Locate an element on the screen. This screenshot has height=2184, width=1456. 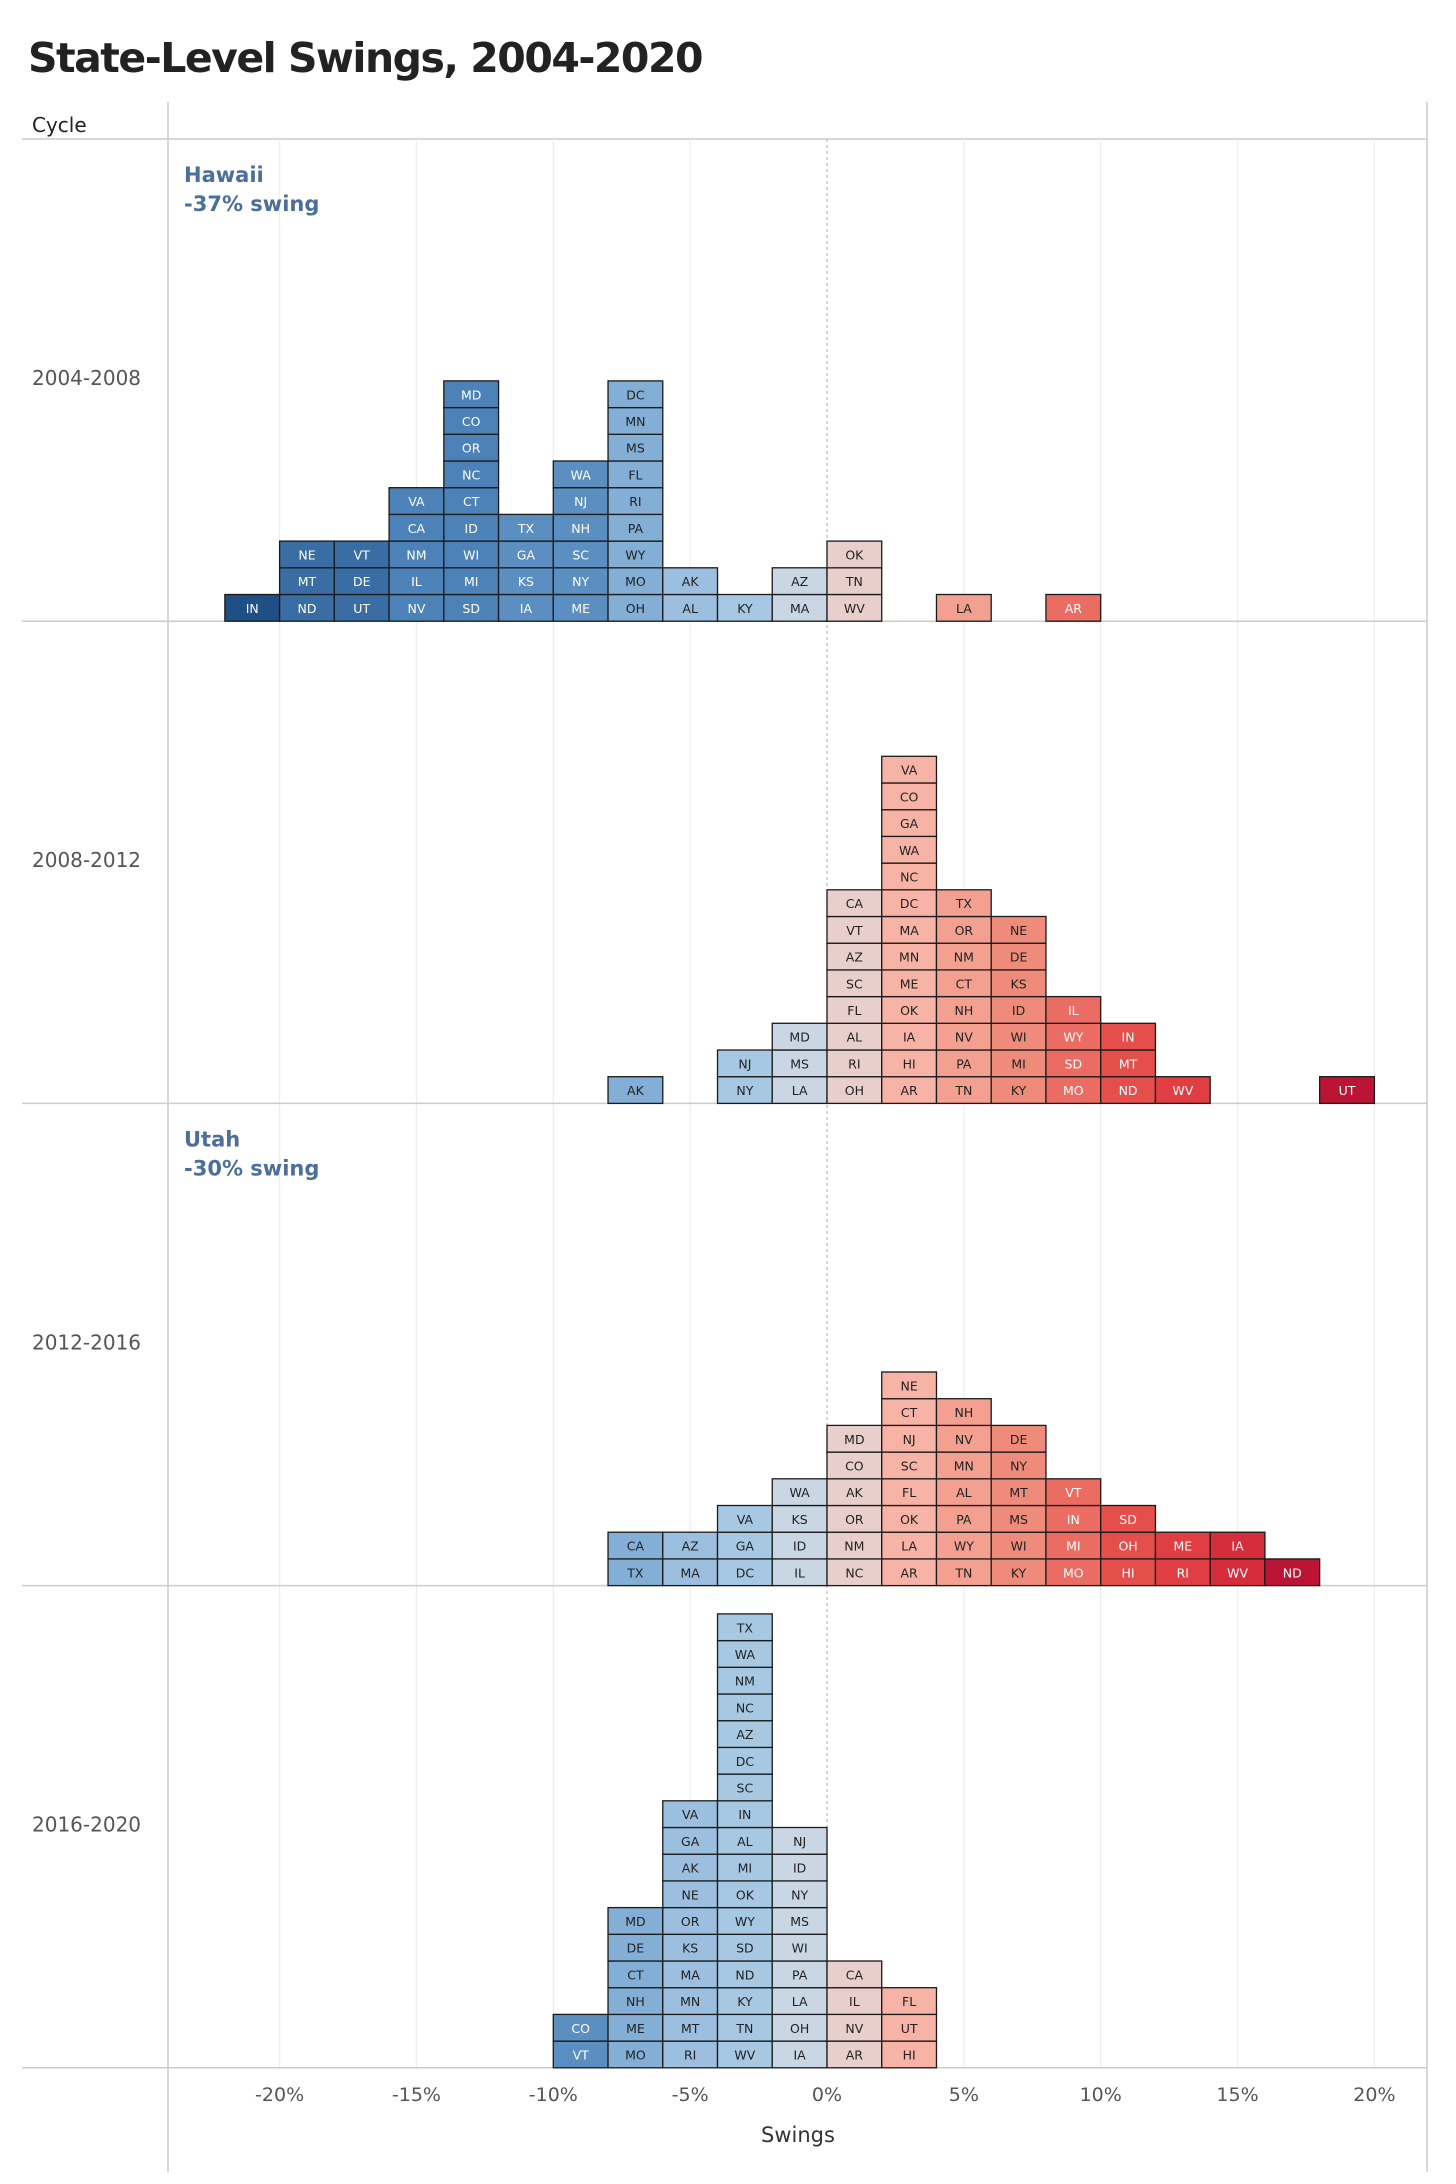
state-cell-sc is located at coordinates (580, 554).